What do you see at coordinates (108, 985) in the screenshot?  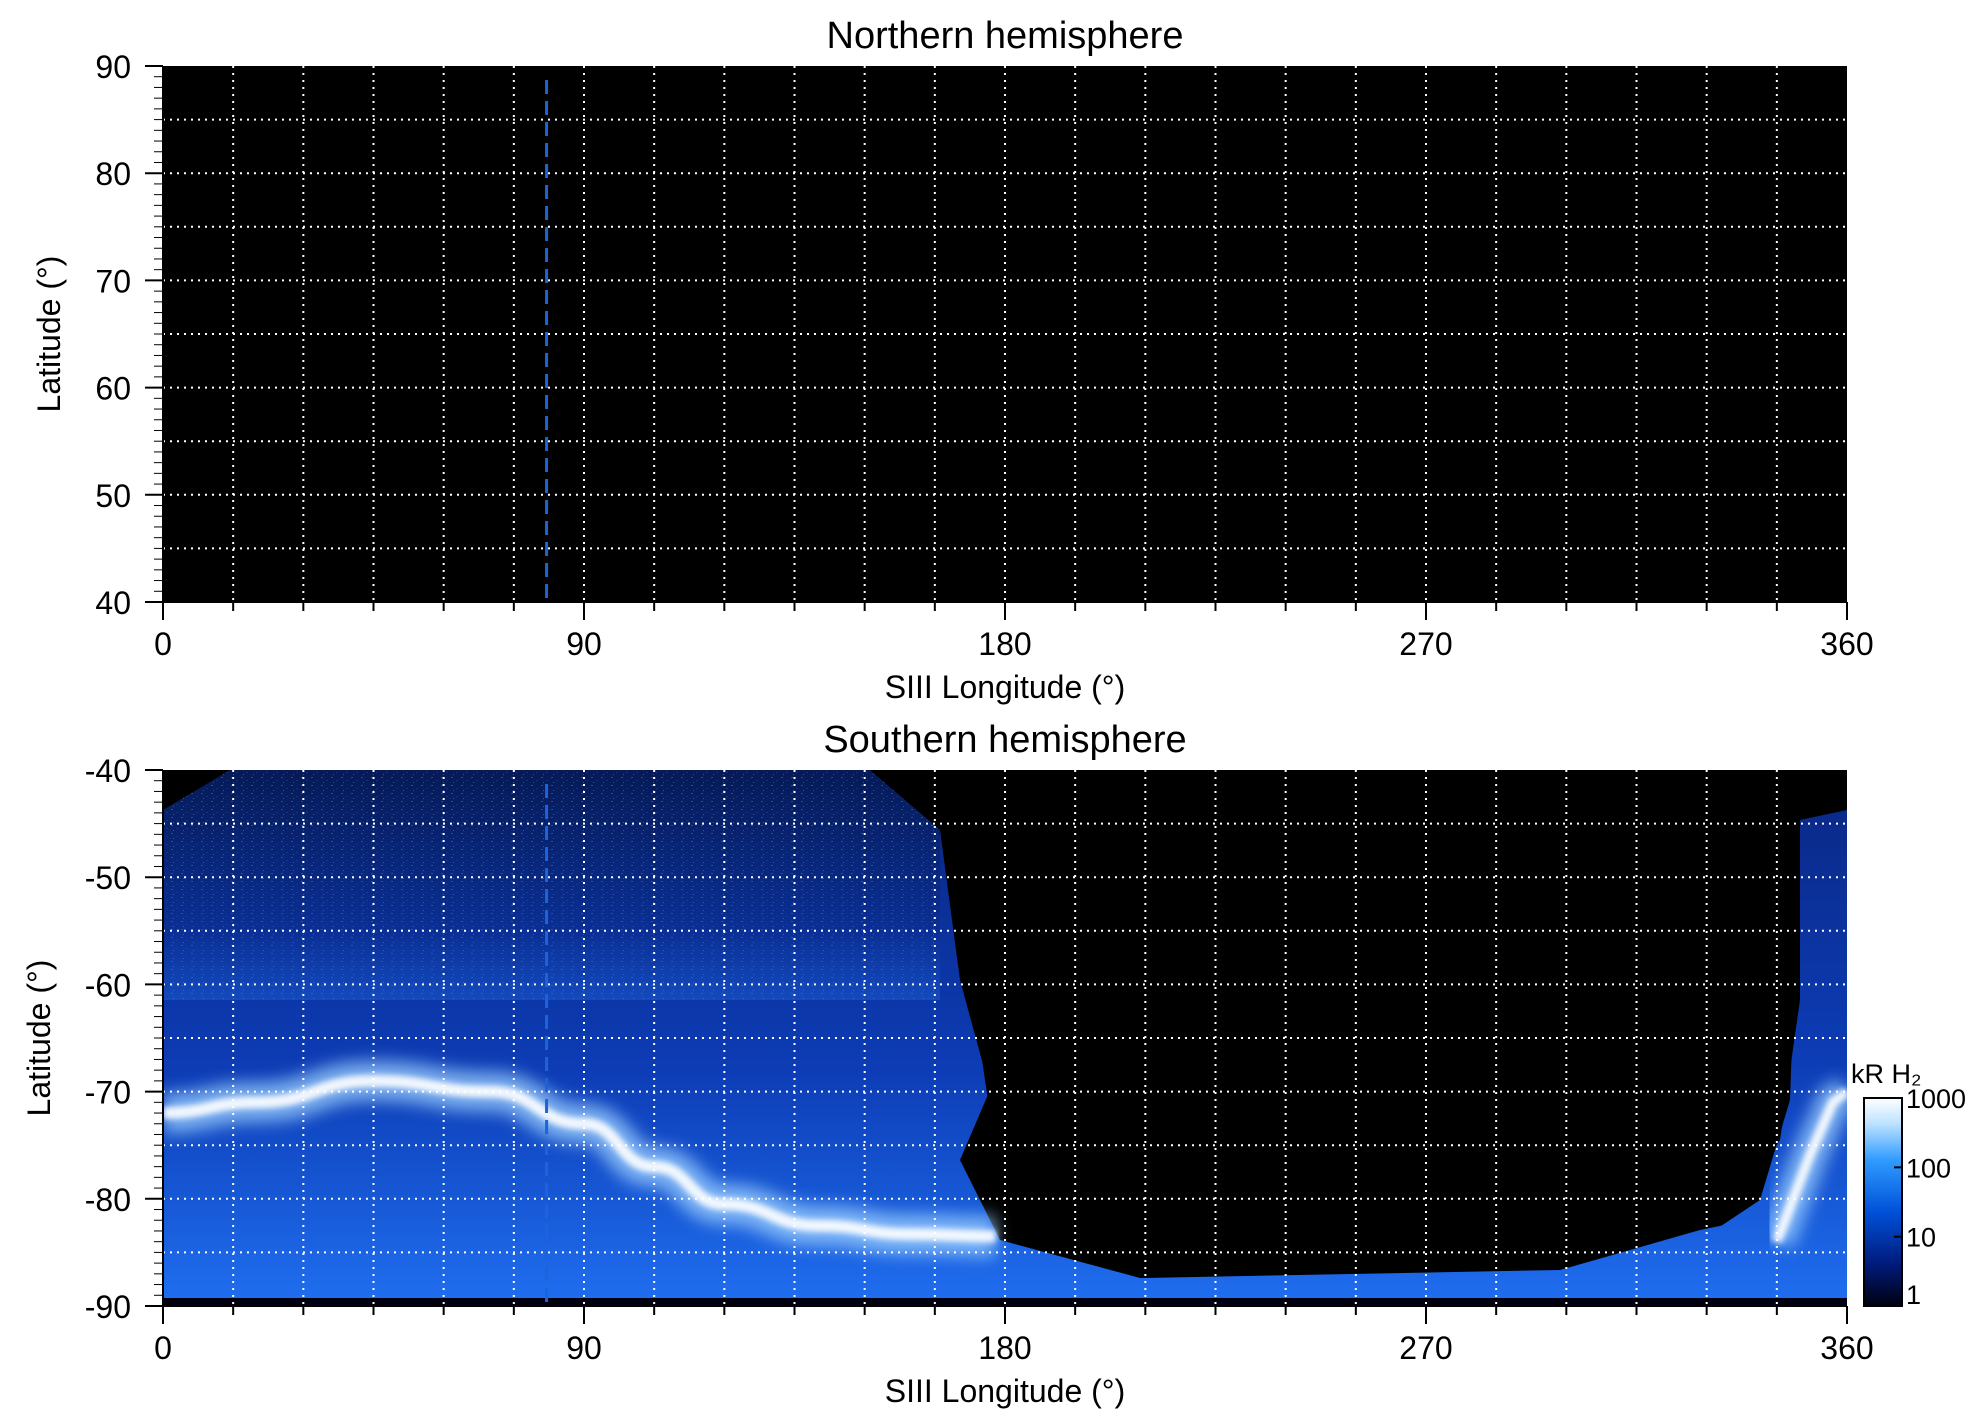 I see `y-tick-label: -60` at bounding box center [108, 985].